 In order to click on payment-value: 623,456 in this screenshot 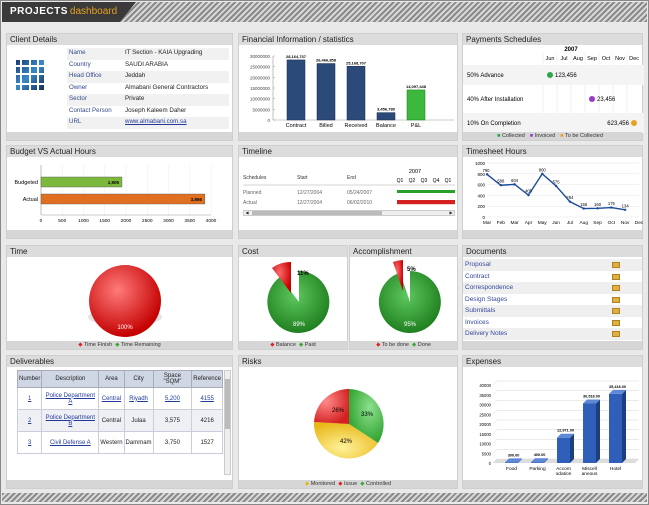, I will do `click(618, 124)`.